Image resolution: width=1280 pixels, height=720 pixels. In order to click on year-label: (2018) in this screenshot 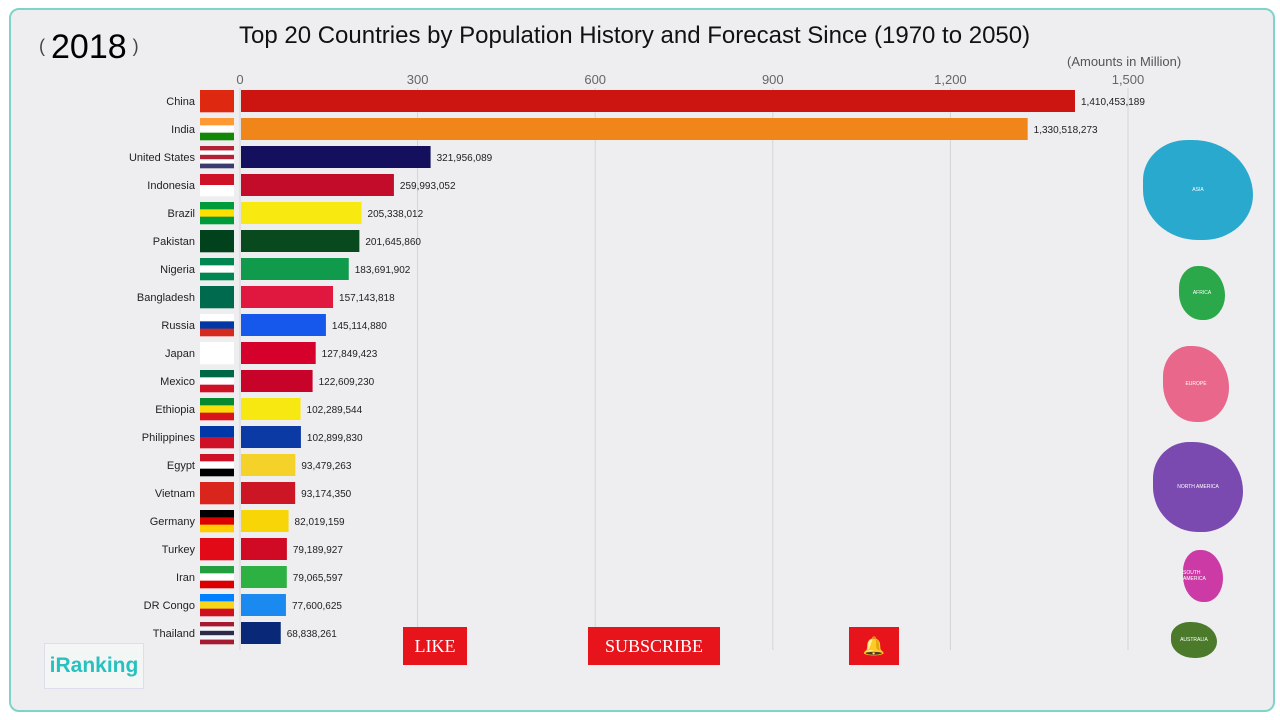, I will do `click(89, 47)`.